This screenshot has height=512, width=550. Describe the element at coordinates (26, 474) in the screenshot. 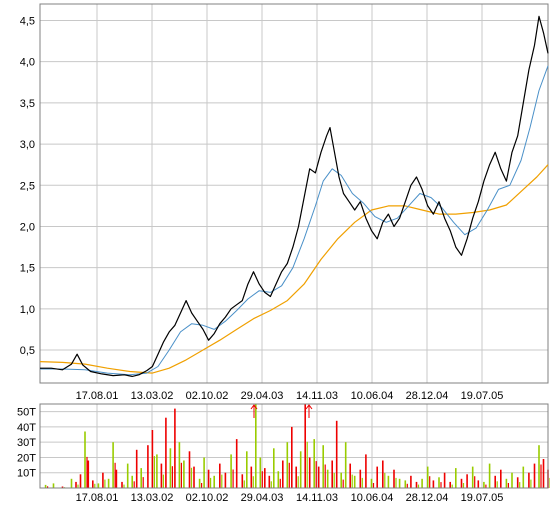

I see `volume-y-tick-label: 10T` at that location.